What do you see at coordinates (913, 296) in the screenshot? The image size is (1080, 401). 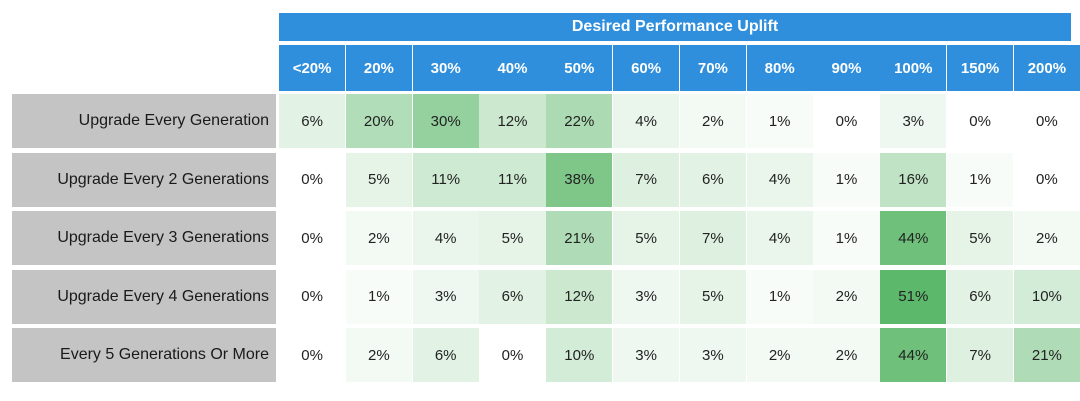 I see `heatmap-cell: 51%` at bounding box center [913, 296].